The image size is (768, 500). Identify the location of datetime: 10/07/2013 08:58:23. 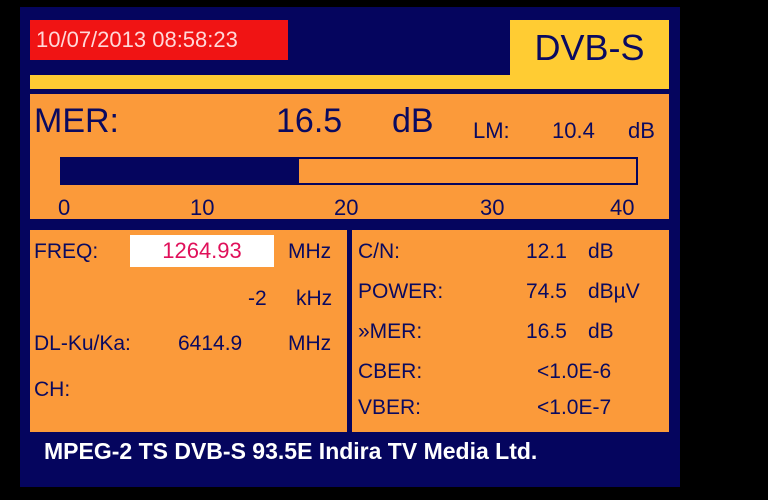
(159, 40).